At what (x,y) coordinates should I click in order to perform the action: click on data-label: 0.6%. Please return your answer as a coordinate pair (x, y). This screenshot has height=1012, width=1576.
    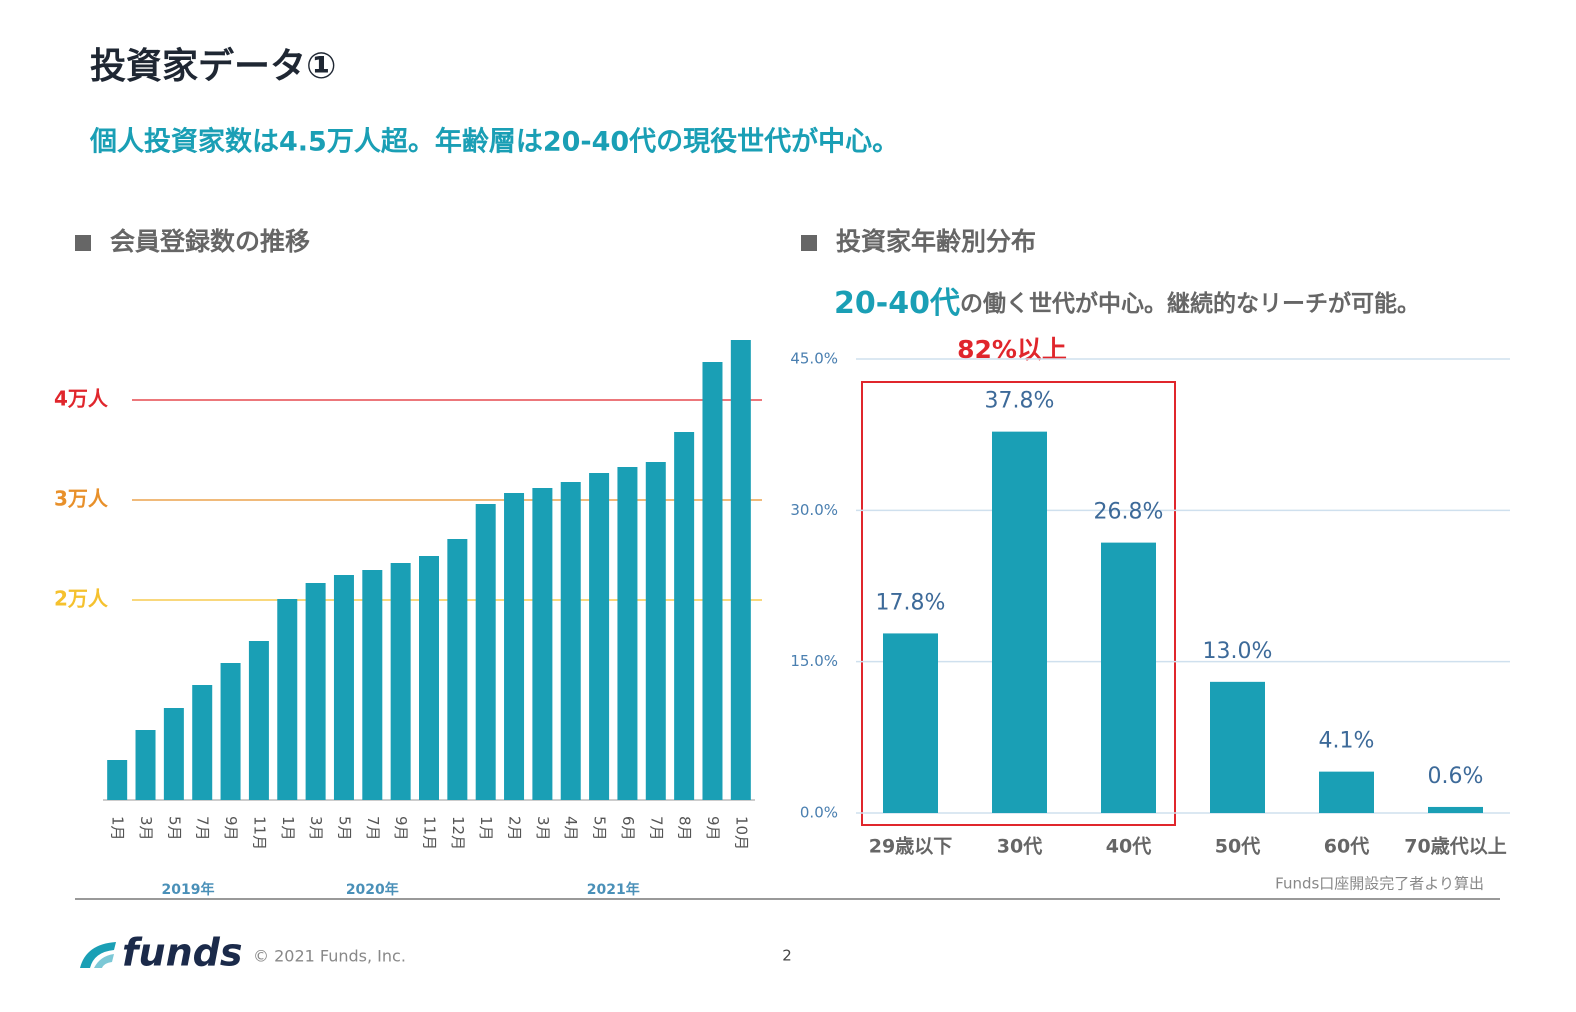
    Looking at the image, I should click on (1456, 776).